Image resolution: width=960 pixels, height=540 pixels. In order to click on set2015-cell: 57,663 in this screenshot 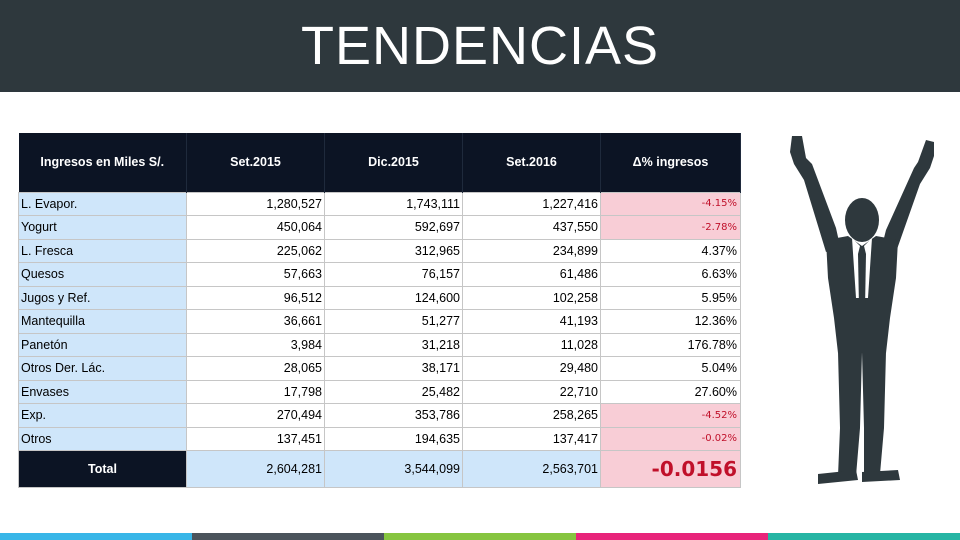, I will do `click(255, 274)`.